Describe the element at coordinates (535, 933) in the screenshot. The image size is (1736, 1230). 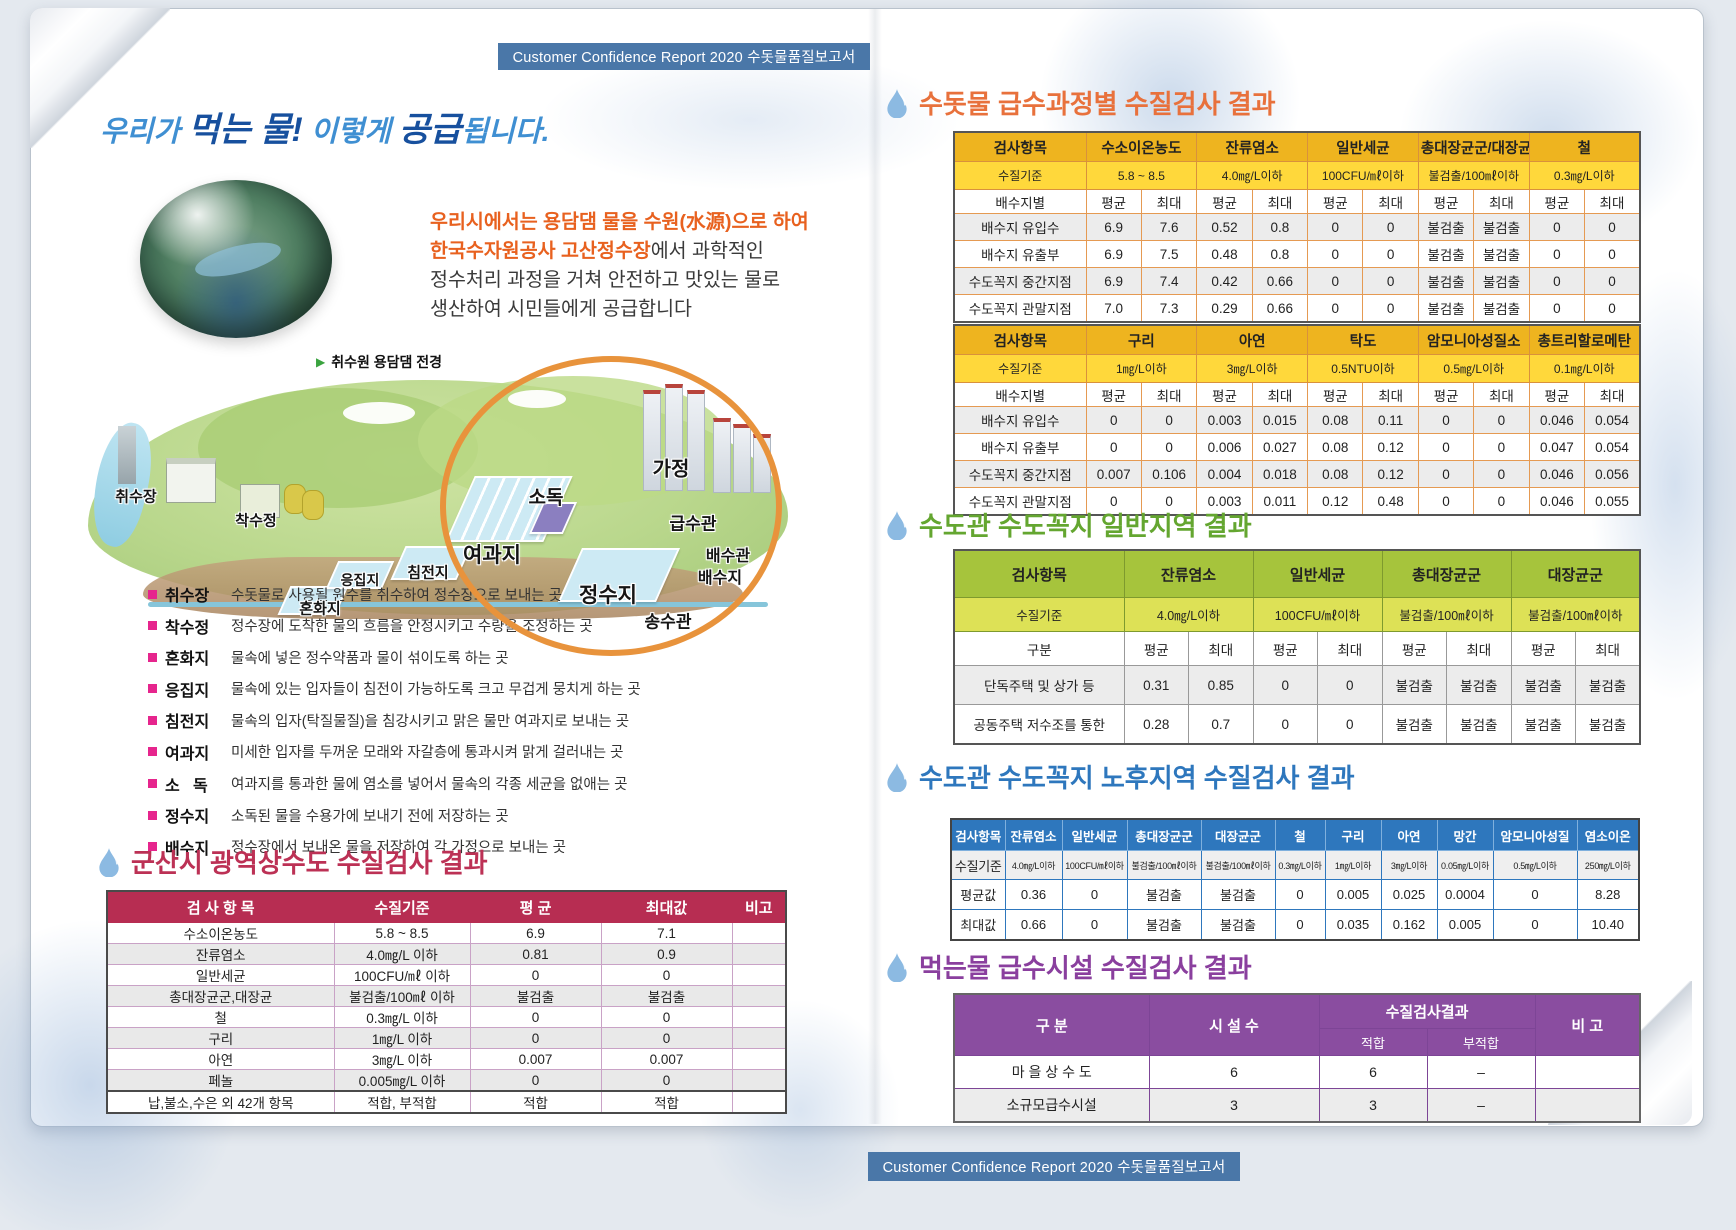
I see `table-cell: 6.9` at that location.